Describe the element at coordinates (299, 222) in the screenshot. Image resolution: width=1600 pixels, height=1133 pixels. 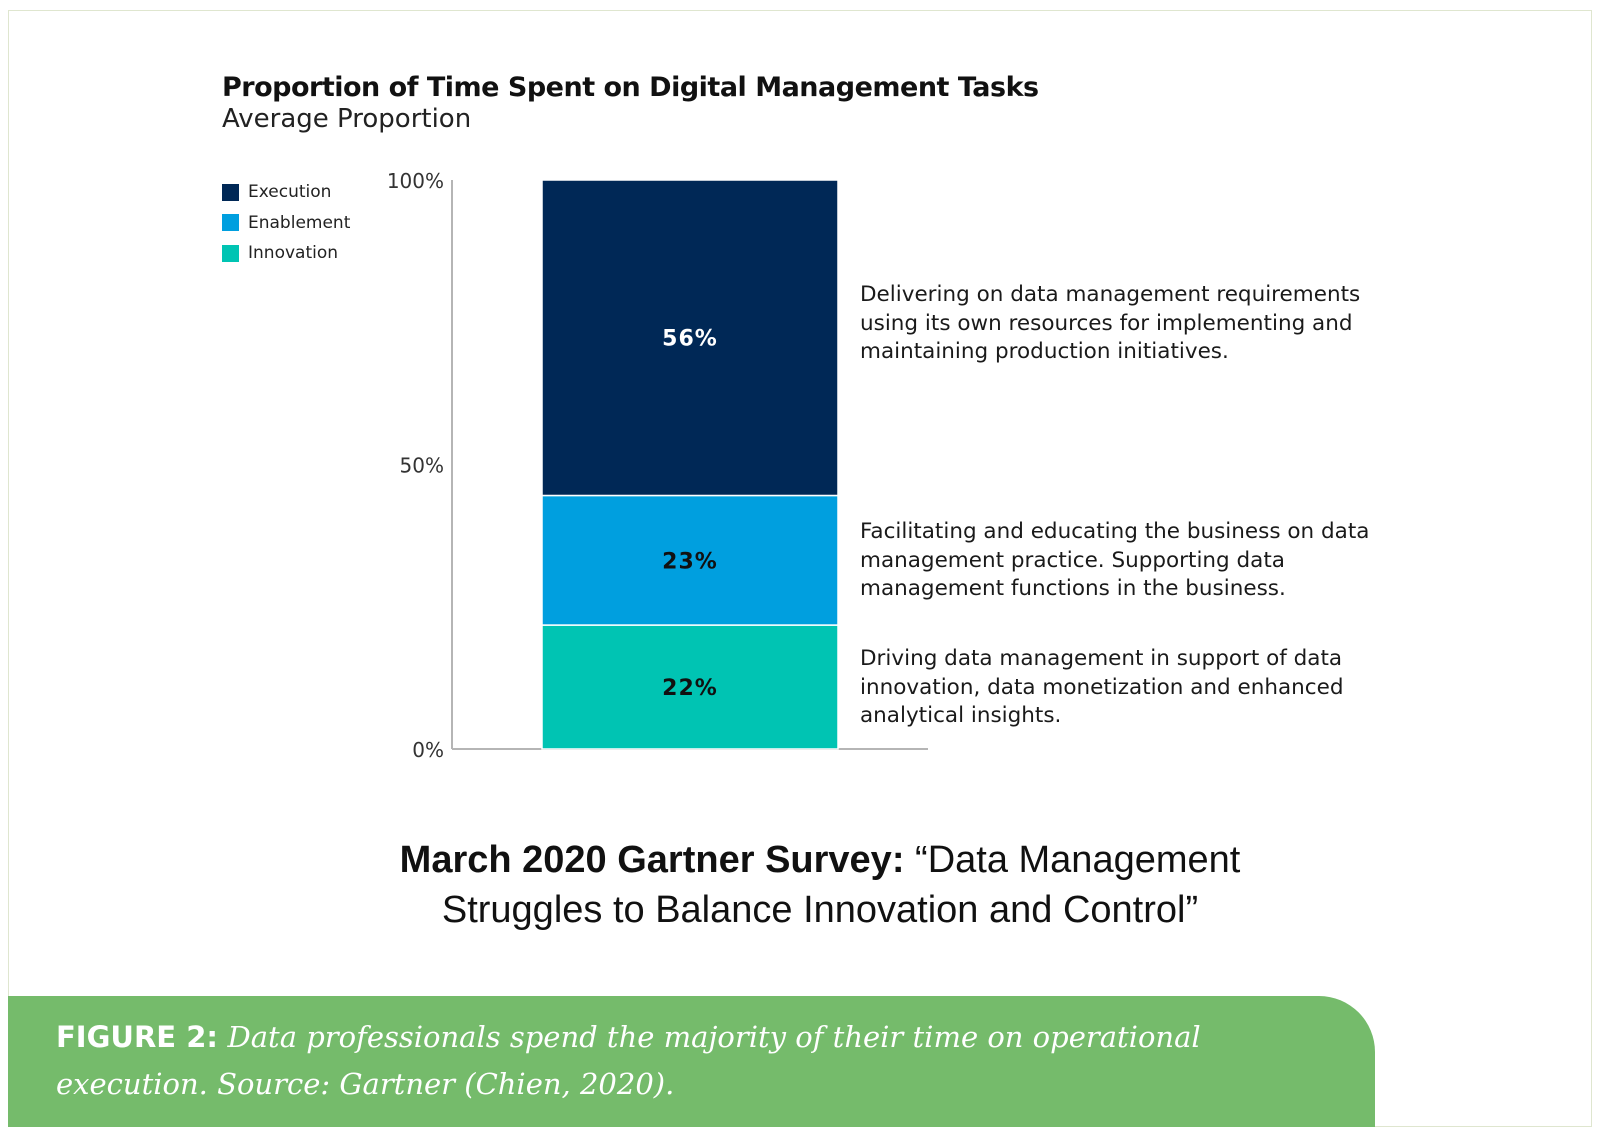
I see `legend-label-enablement: Enablement` at that location.